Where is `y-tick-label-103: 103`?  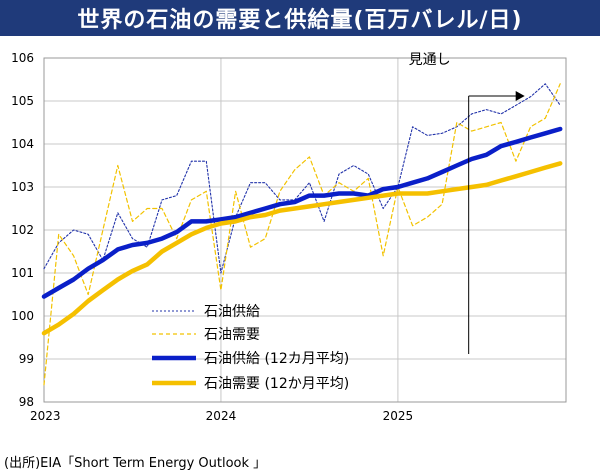
y-tick-label-103: 103 is located at coordinates (22, 187).